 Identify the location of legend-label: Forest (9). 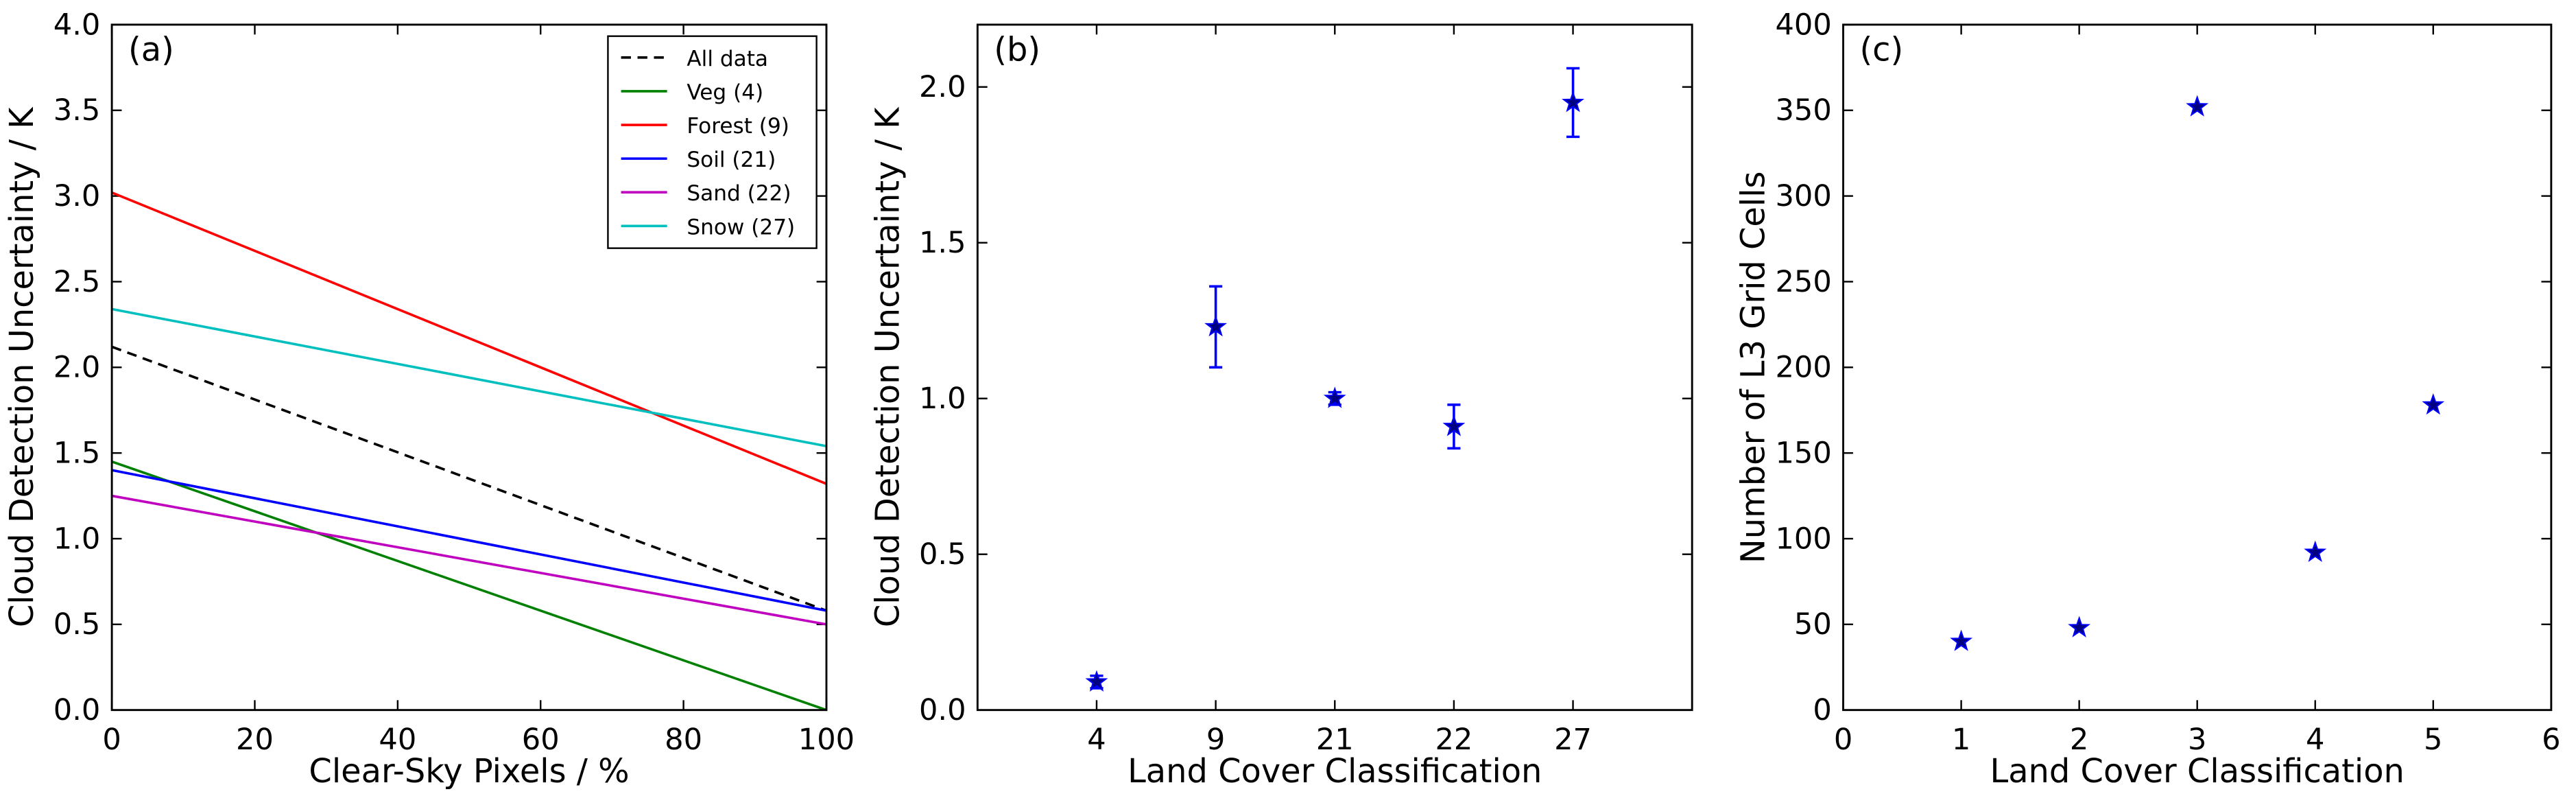
(738, 126).